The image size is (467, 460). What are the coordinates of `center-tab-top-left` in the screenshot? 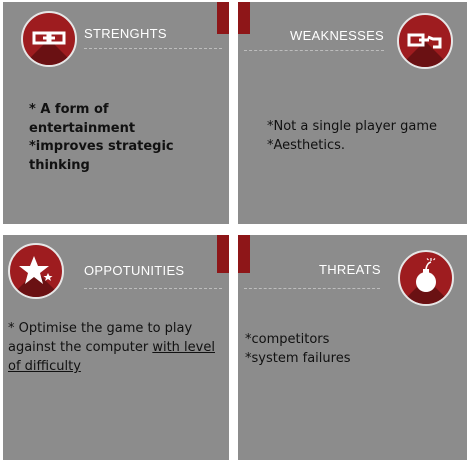 It's located at (223, 18).